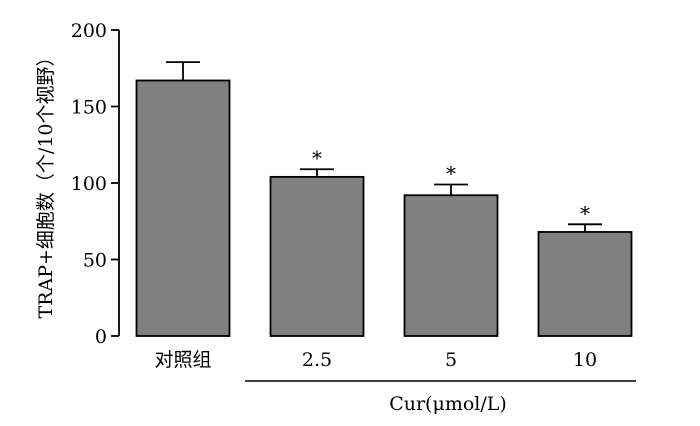 The height and width of the screenshot is (426, 700). What do you see at coordinates (101, 337) in the screenshot?
I see `y-tick-label: 0` at bounding box center [101, 337].